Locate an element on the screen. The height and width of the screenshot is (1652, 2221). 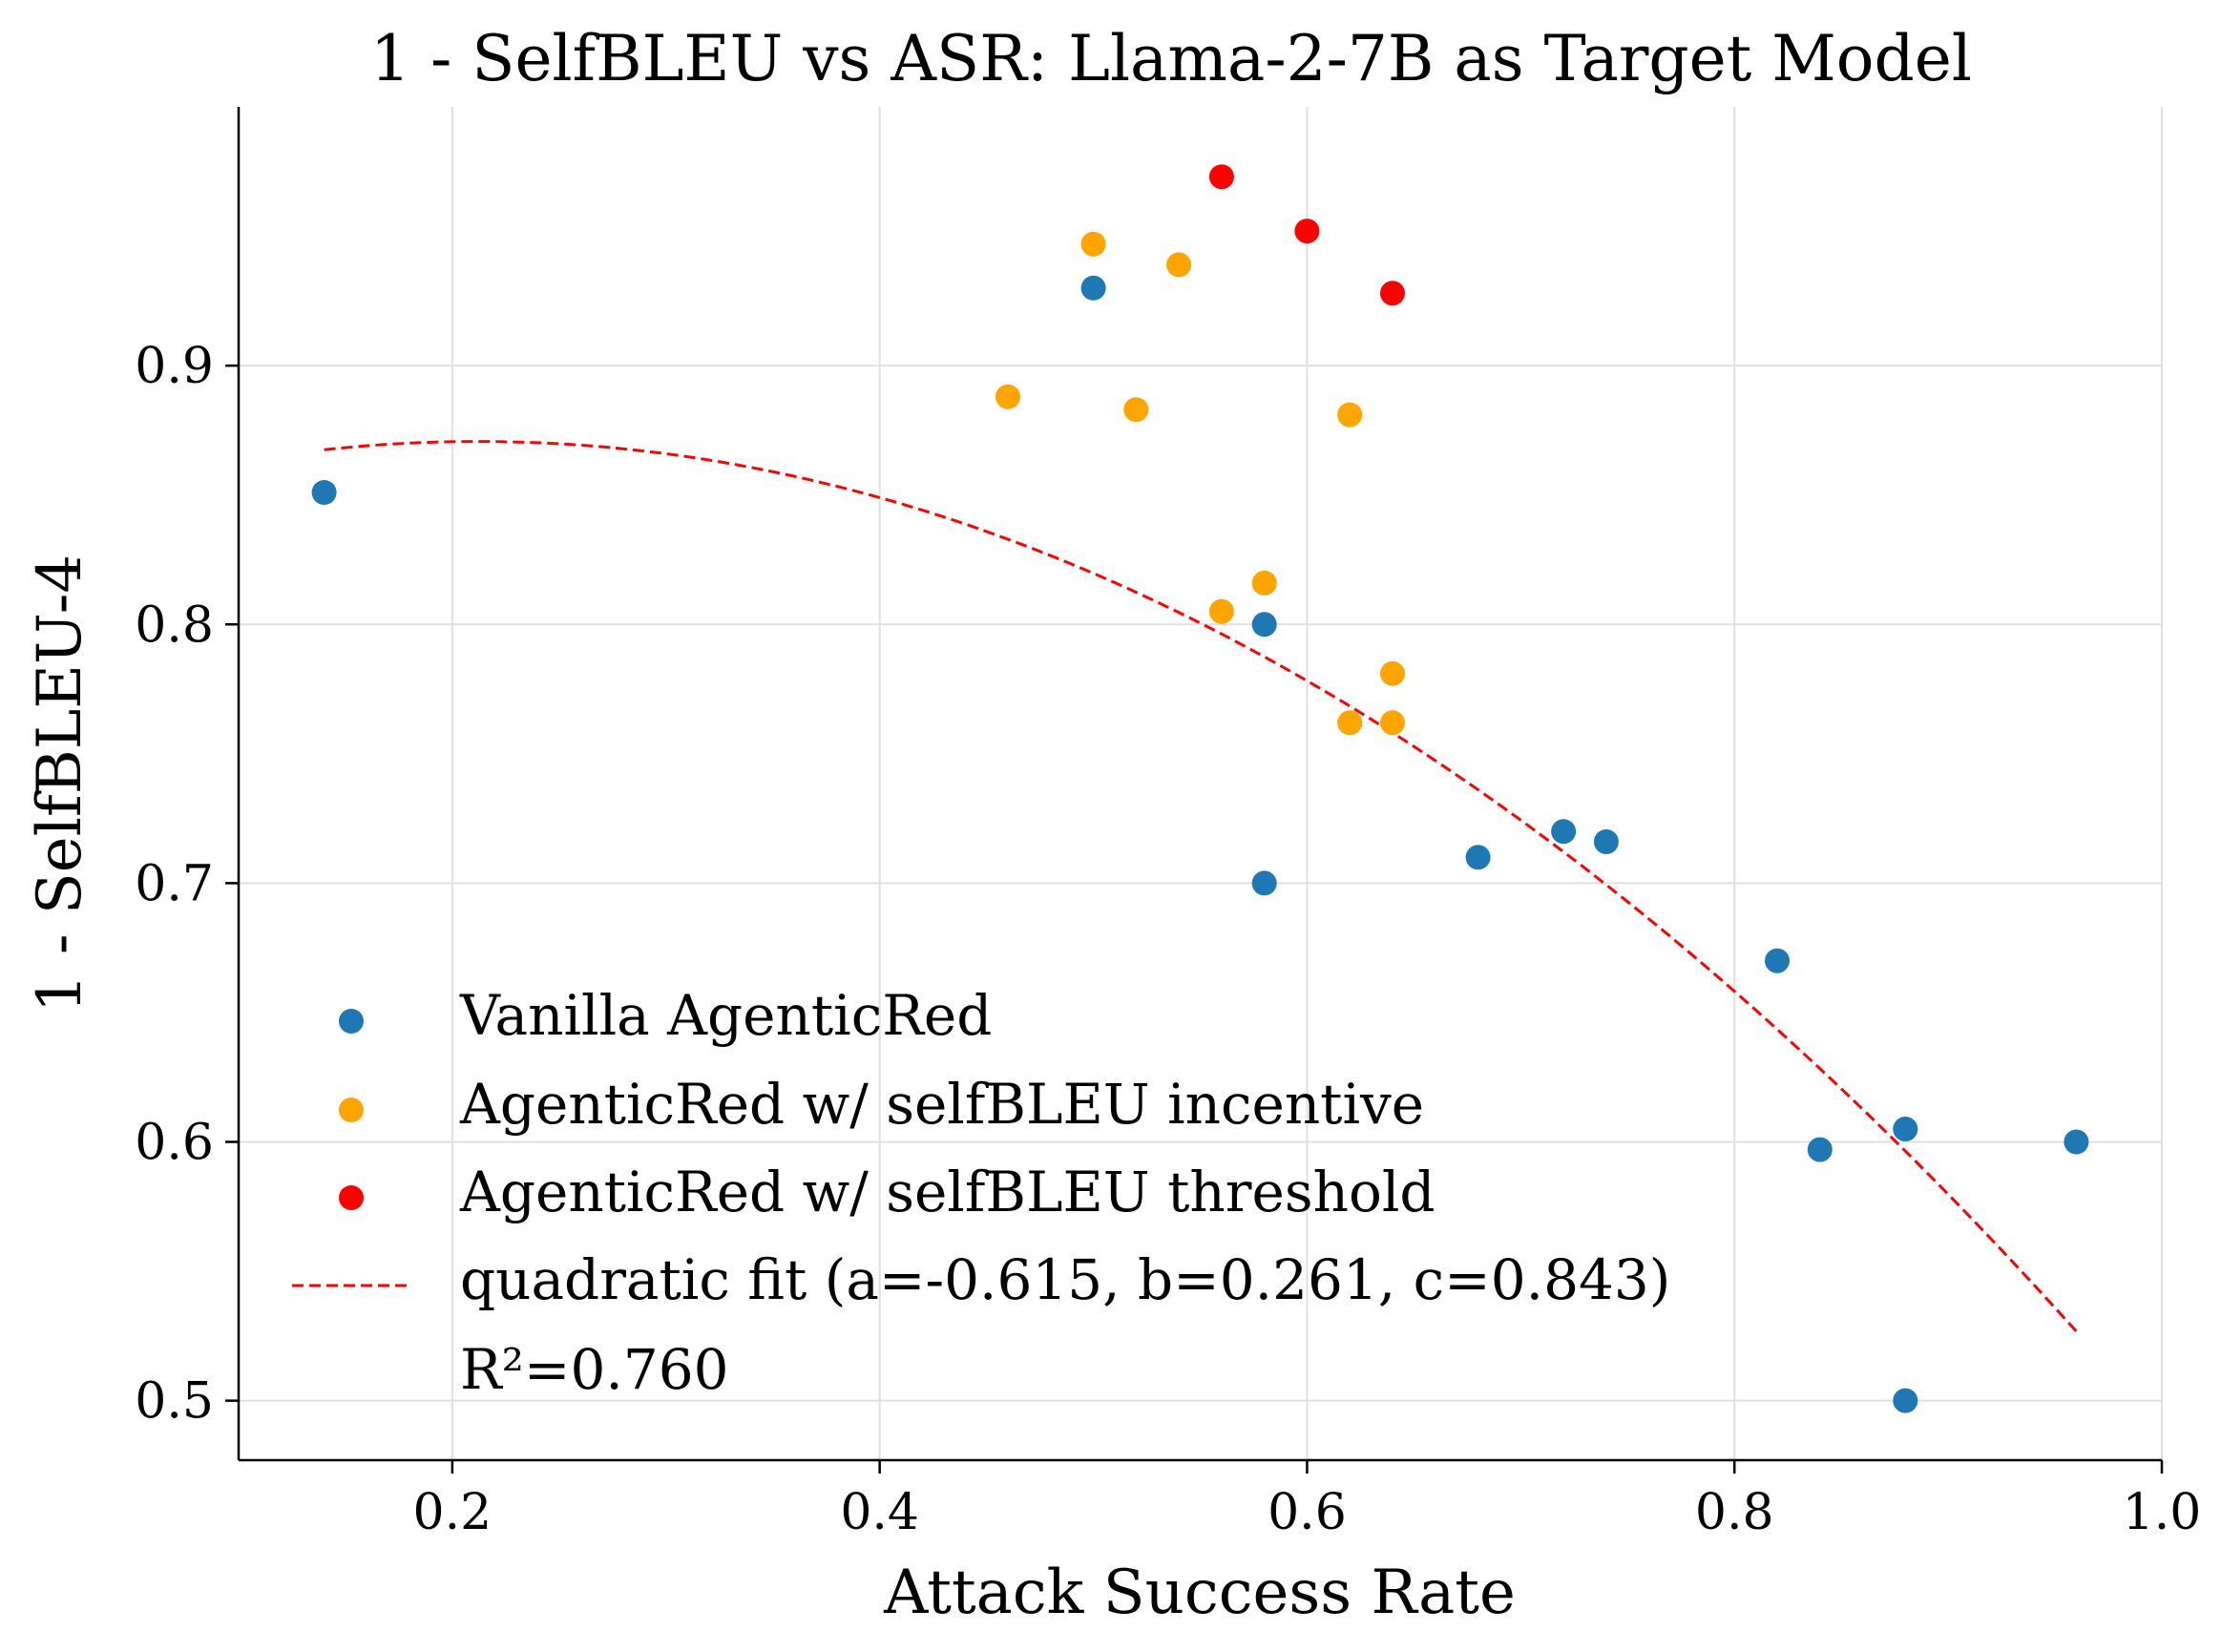
legend-marker-vanilla is located at coordinates (351, 1021).